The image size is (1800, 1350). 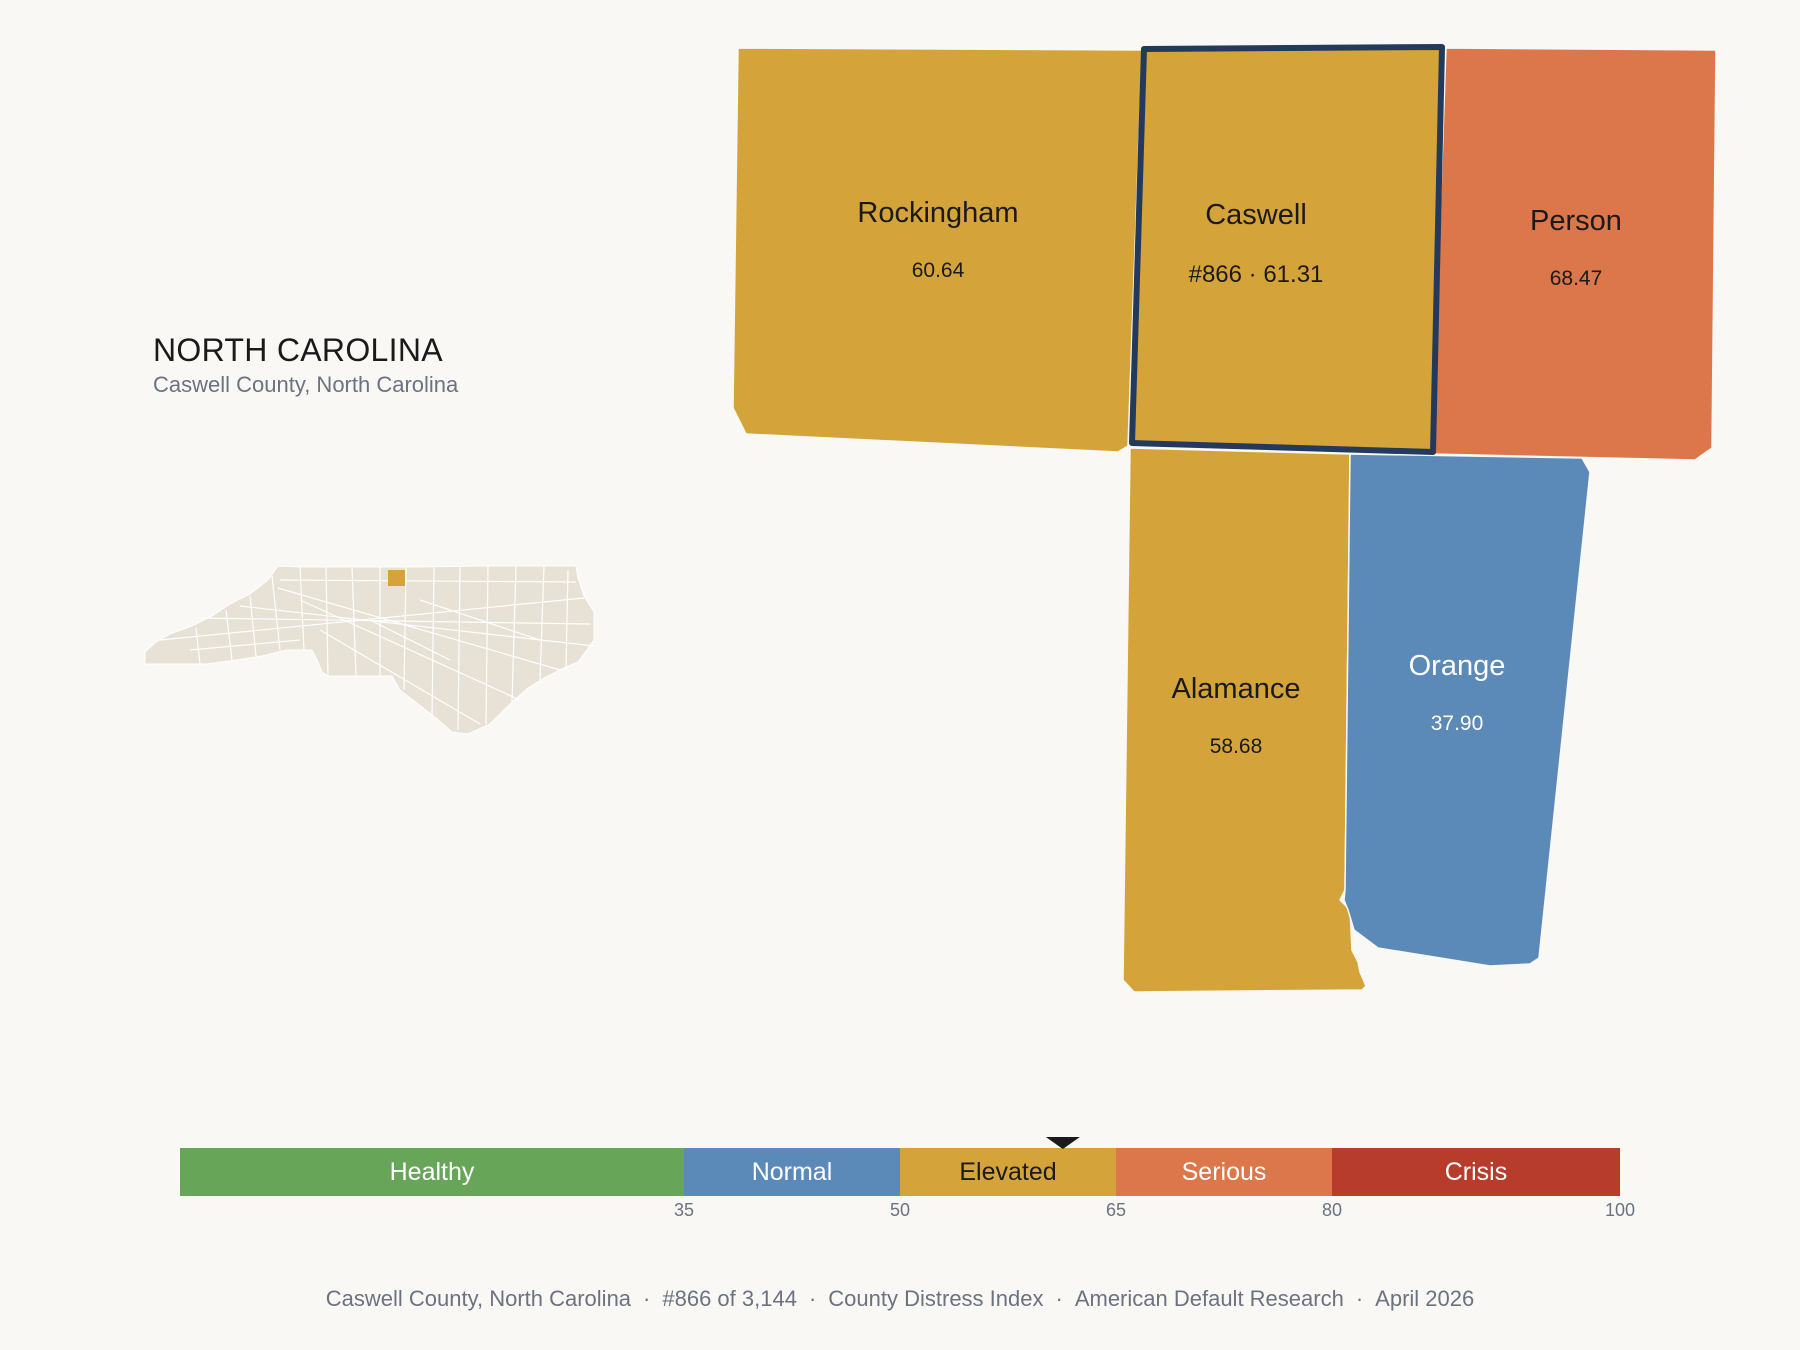 I want to click on county-label-rockingham: Rockingham, so click(x=937, y=213).